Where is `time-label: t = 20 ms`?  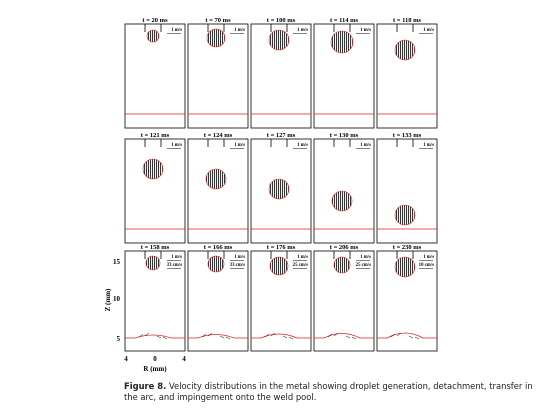 time-label: t = 20 ms is located at coordinates (155, 20).